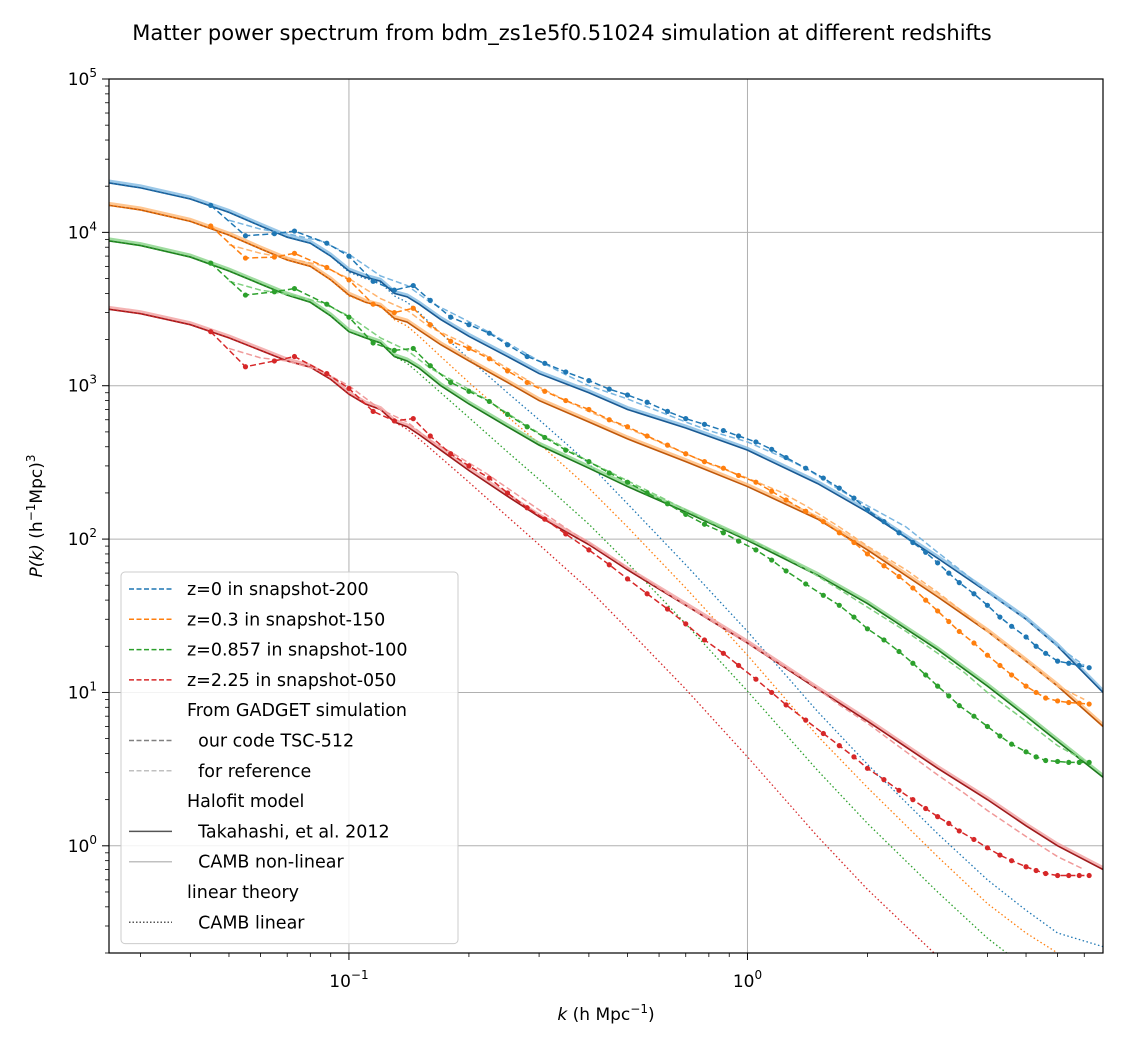 The width and height of the screenshot is (1125, 1050). Describe the element at coordinates (747, 980) in the screenshot. I see `x-tick-label: 10⁰` at that location.